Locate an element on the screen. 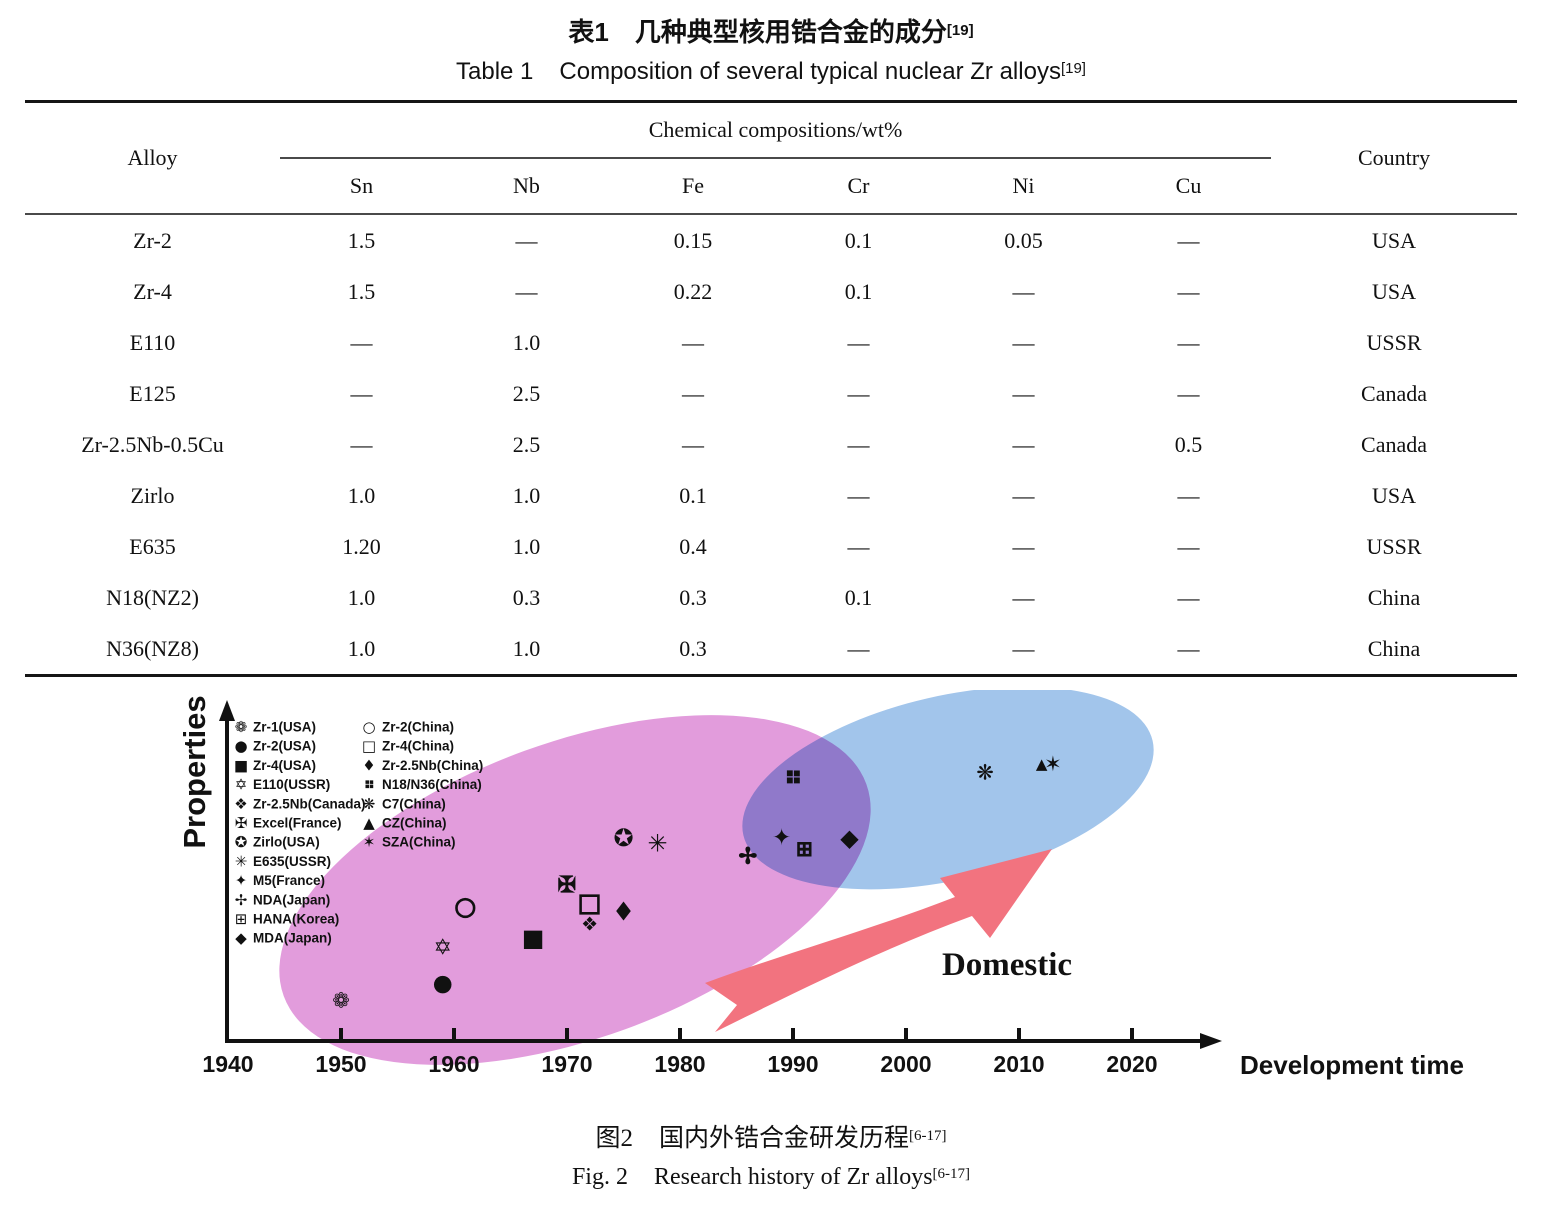 This screenshot has height=1212, width=1542. x-tick-label: 2020 is located at coordinates (1131, 1064).